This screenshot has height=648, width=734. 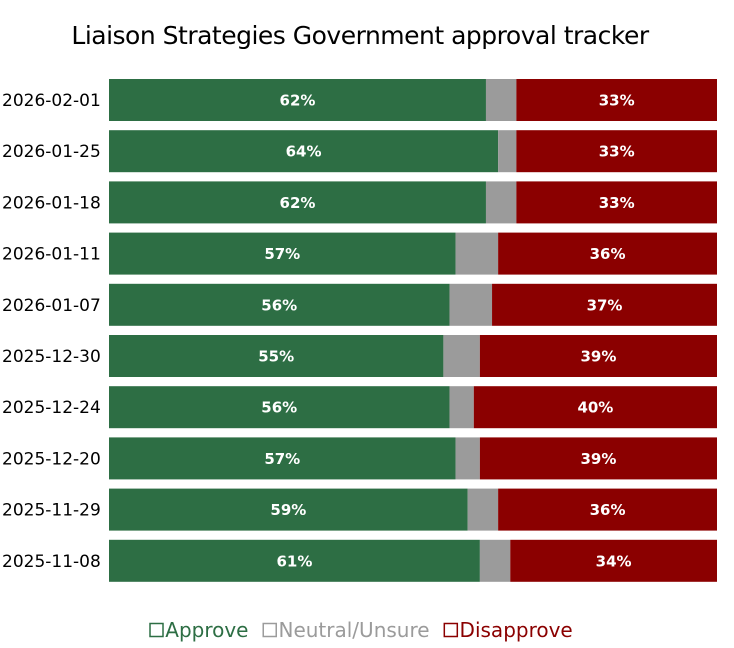 I want to click on y-tick-label: 2025-12-24, so click(x=51, y=408).